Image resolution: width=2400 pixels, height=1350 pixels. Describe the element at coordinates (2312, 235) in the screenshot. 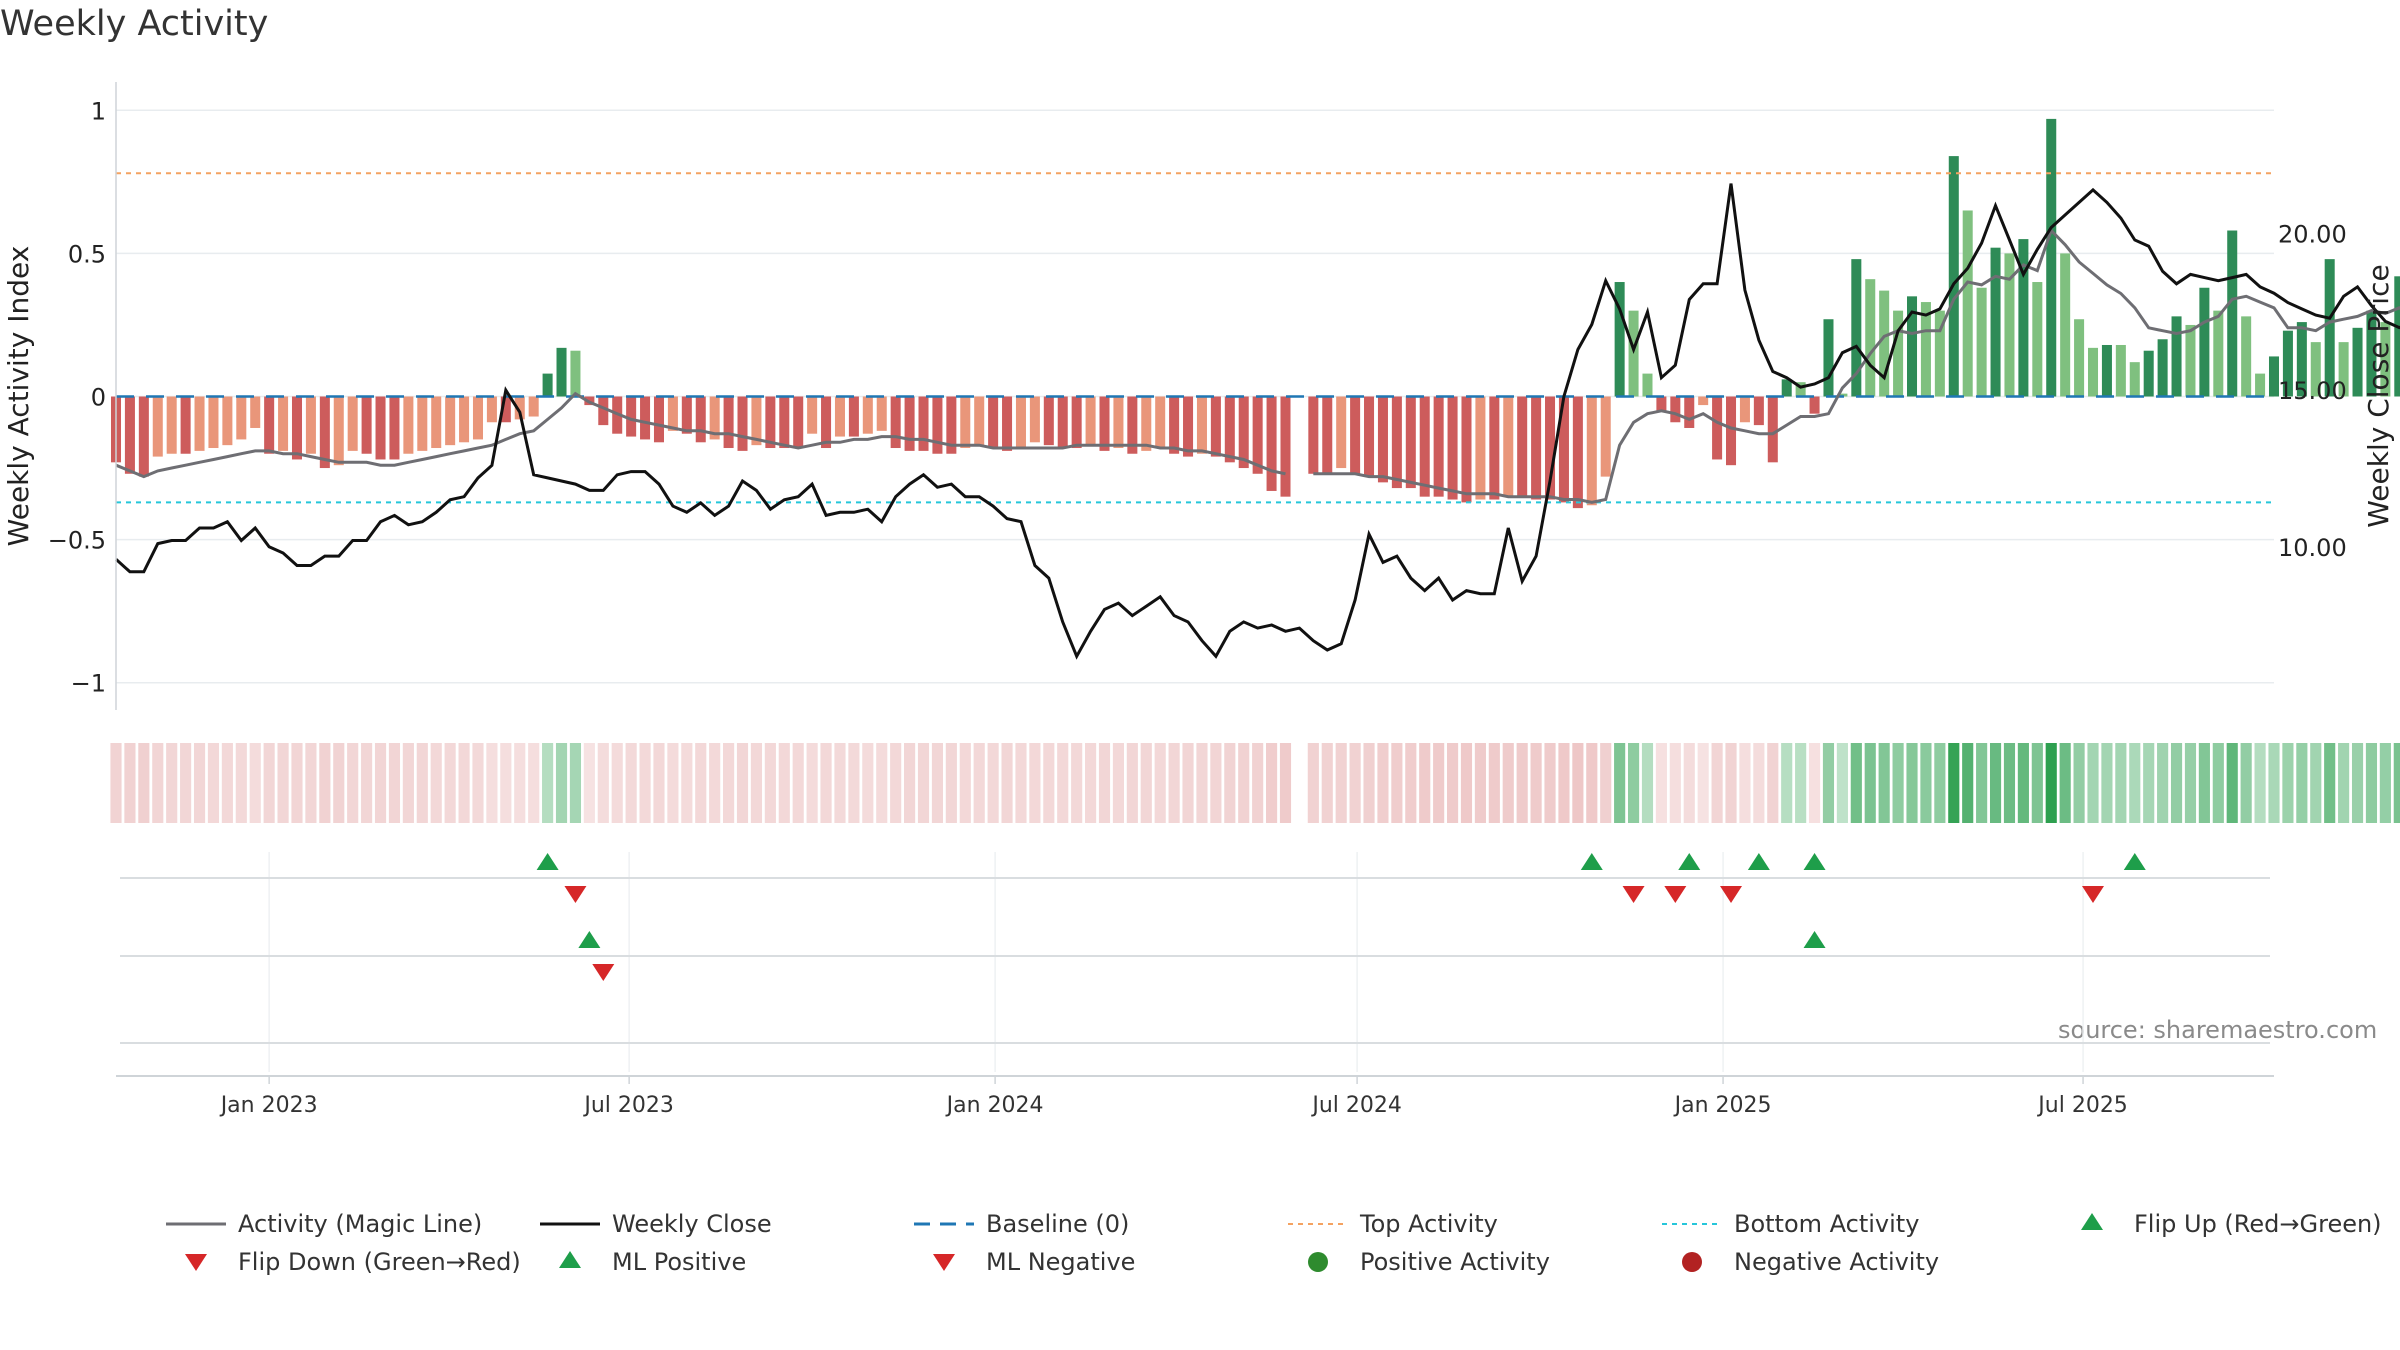

I see `y-right-tick-label: 20.00` at that location.